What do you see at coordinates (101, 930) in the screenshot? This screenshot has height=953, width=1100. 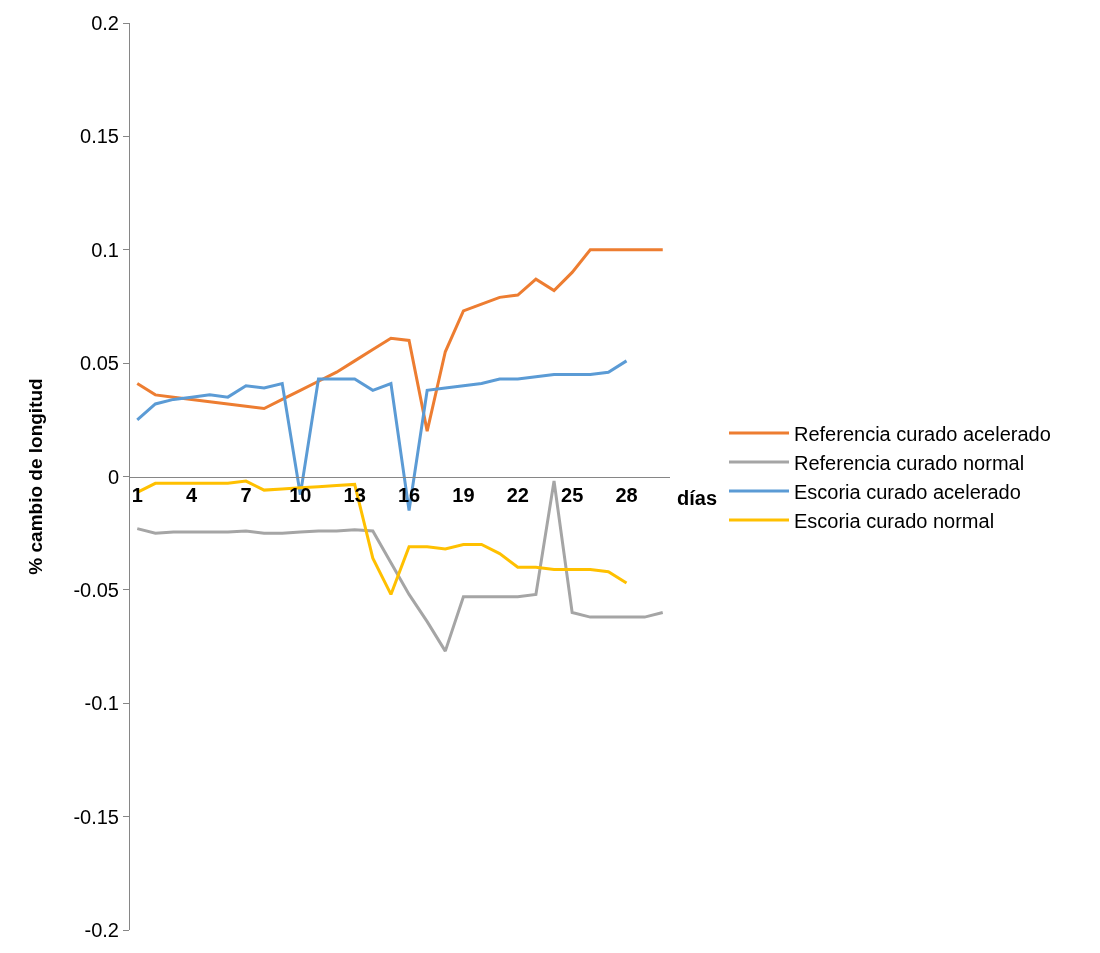 I see `y-tick-label: -0.2` at bounding box center [101, 930].